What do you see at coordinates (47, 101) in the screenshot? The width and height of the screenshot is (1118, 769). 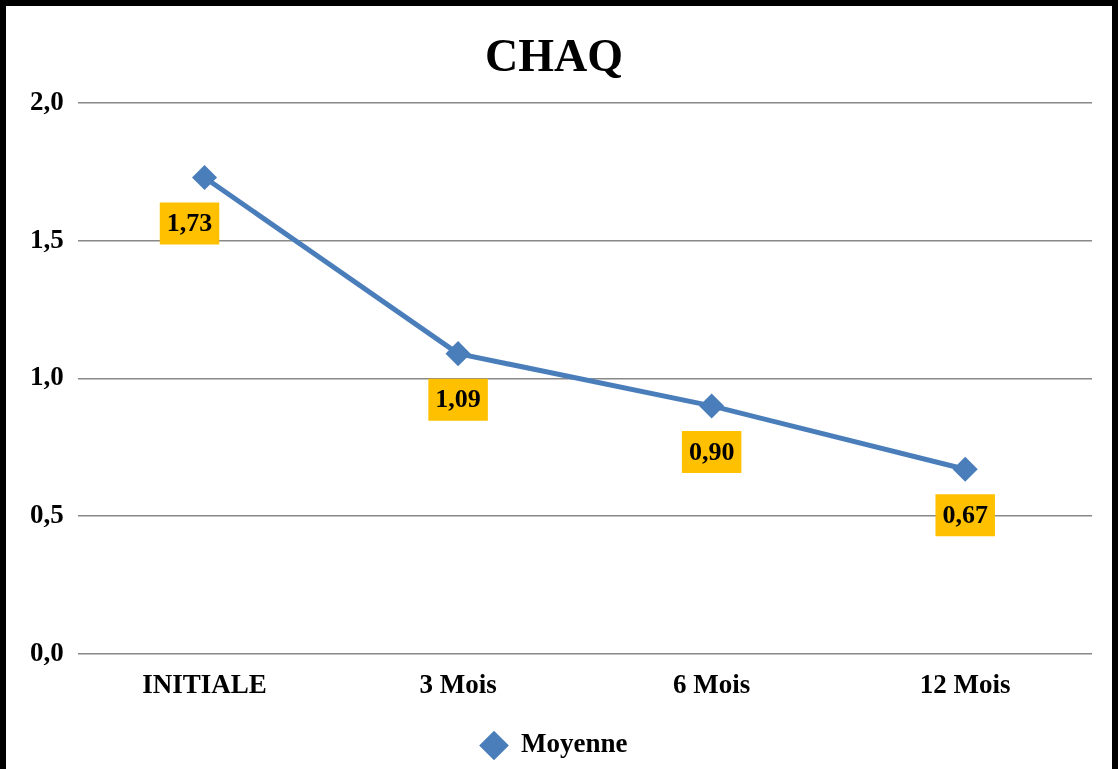 I see `y-tick-label: 2,0` at bounding box center [47, 101].